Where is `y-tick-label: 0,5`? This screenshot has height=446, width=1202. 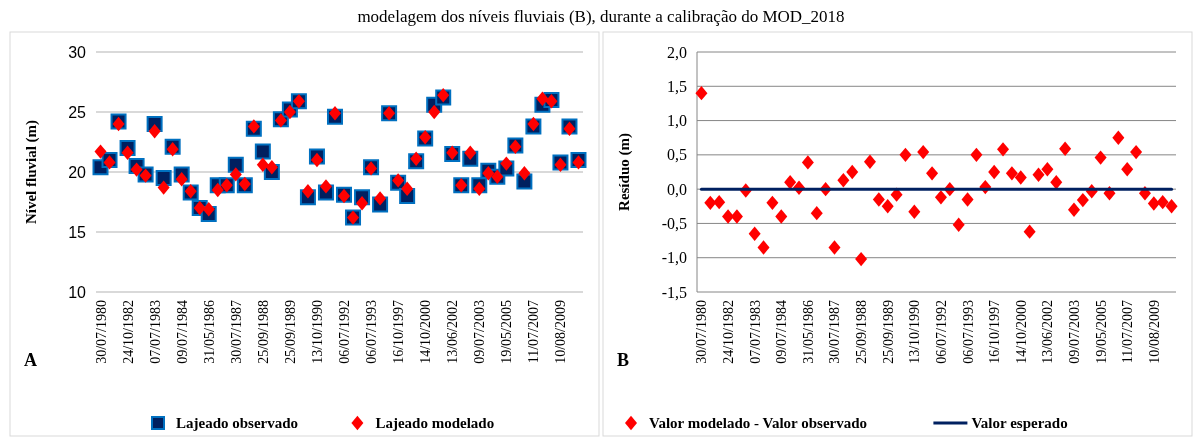 y-tick-label: 0,5 is located at coordinates (677, 155).